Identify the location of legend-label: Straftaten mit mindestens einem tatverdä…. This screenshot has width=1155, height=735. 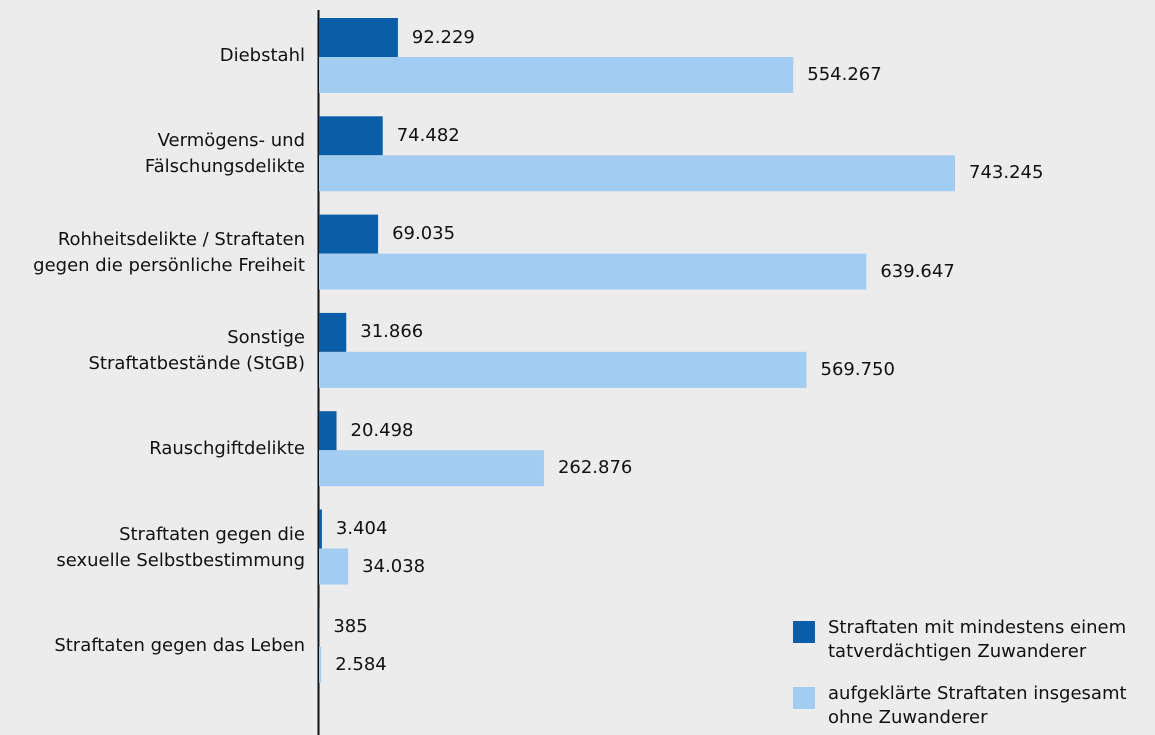
(977, 639).